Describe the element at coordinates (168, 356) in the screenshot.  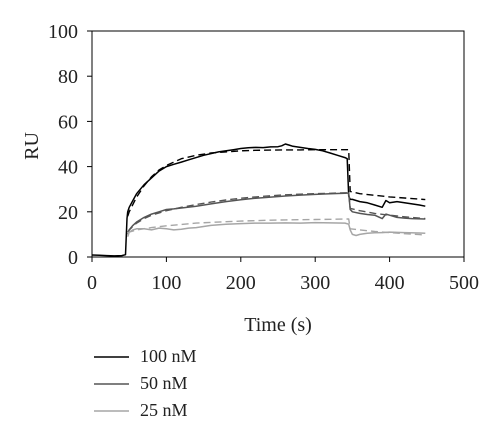
I see `legend-label-100nm: 100 nM` at that location.